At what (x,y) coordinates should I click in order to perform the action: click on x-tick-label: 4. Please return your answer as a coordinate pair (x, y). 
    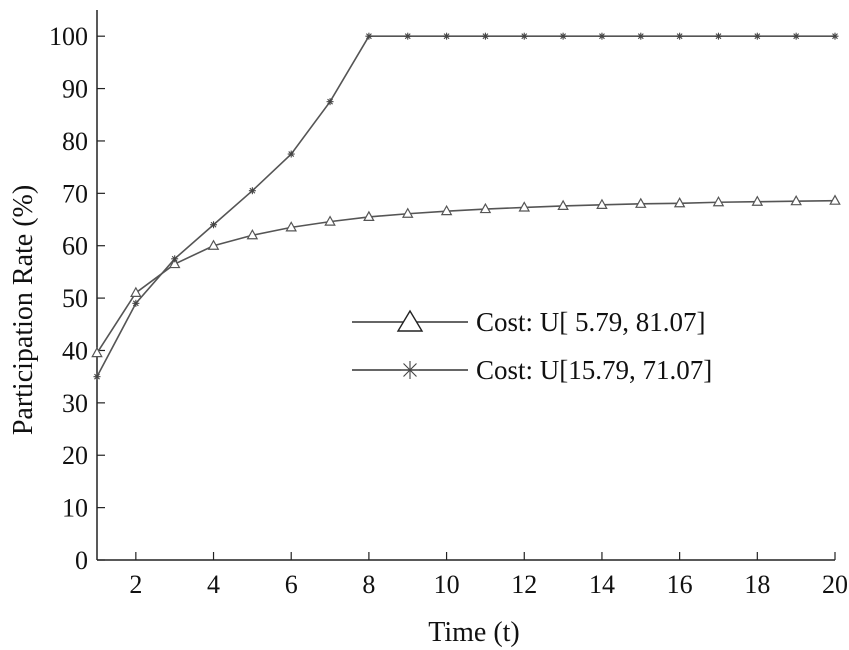
    Looking at the image, I should click on (213, 584).